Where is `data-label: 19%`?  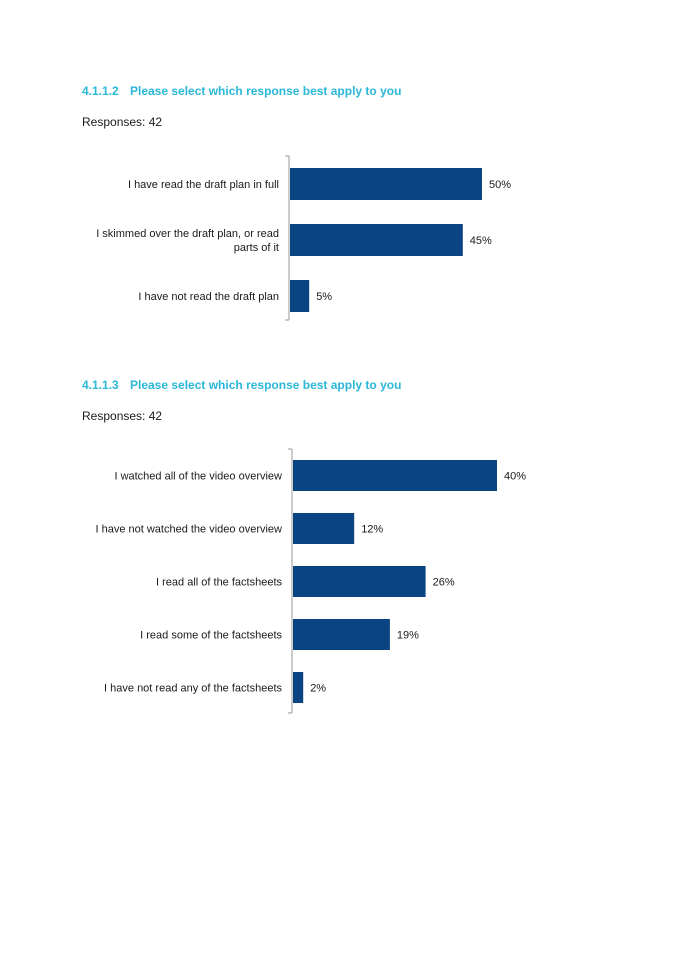
data-label: 19% is located at coordinates (408, 636).